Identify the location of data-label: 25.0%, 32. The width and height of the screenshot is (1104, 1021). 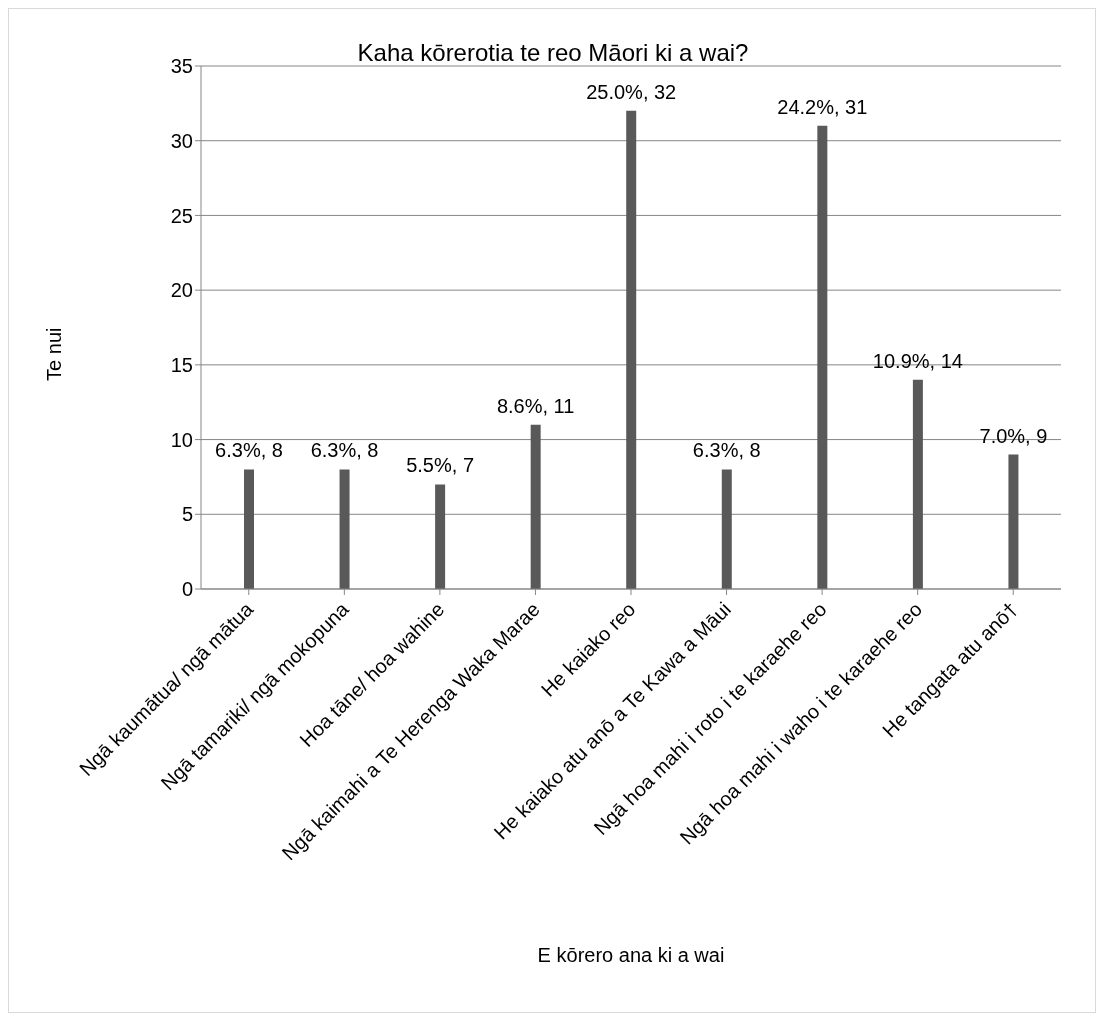
(631, 91).